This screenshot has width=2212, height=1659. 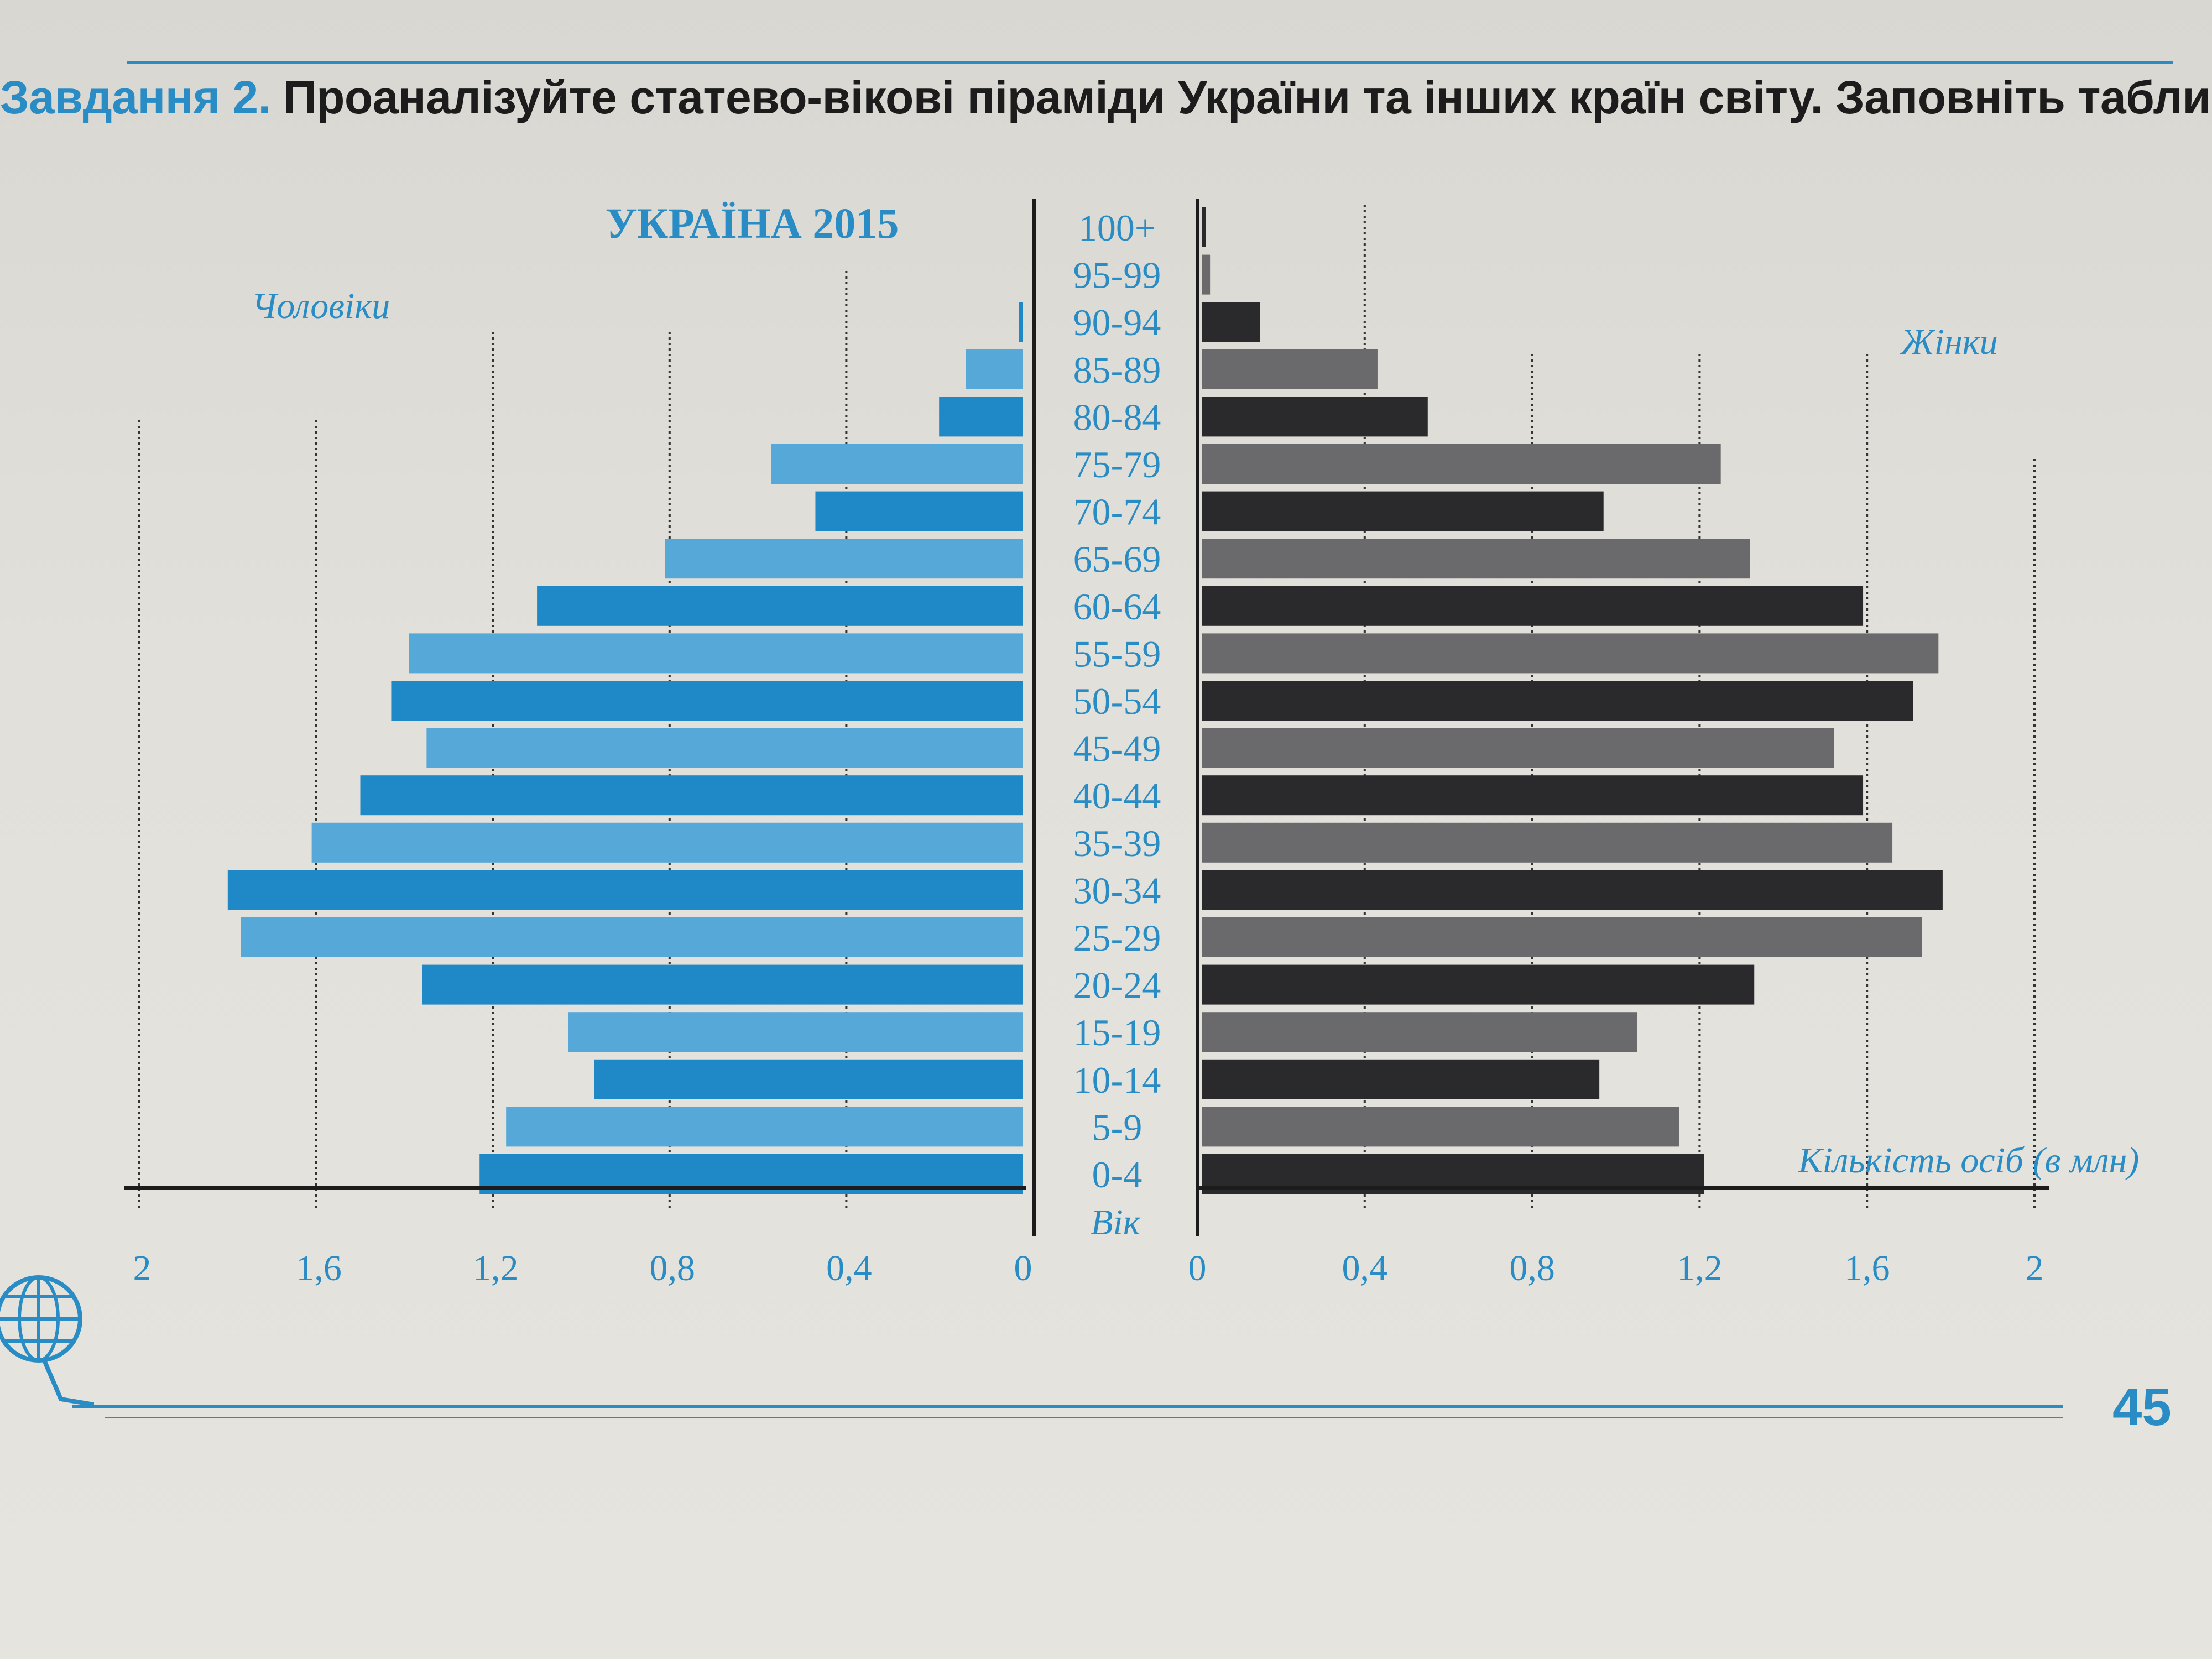 I want to click on age-group-label: 75-79, so click(x=1117, y=465).